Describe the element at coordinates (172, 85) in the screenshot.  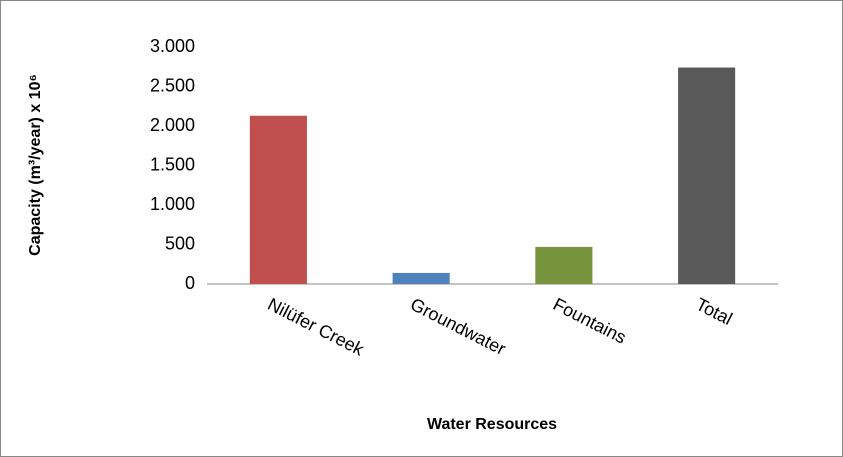
I see `y-tick-label: 2.500` at that location.